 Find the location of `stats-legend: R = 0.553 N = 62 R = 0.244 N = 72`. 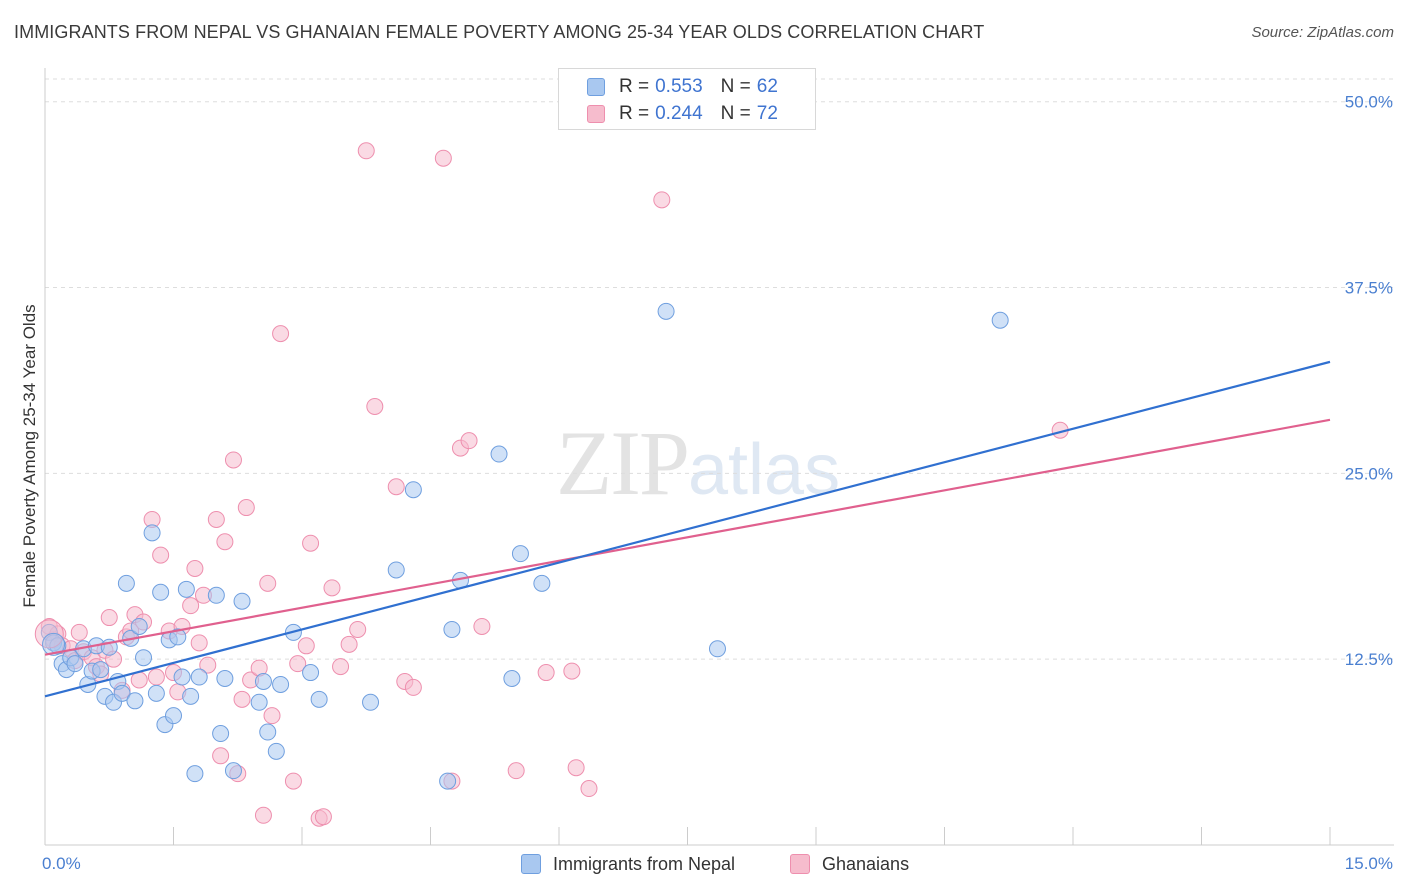

stats-legend: R = 0.553 N = 62 R = 0.244 N = 72 is located at coordinates (687, 99).